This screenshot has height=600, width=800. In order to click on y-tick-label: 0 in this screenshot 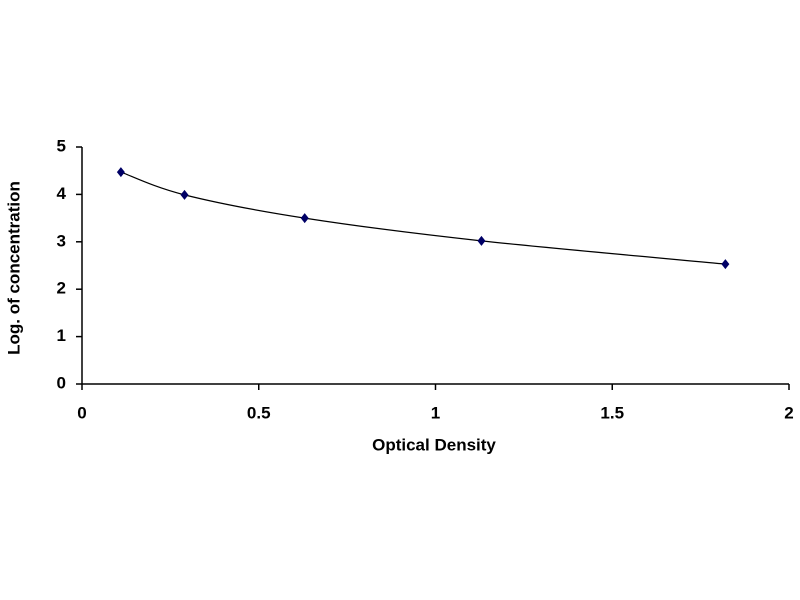, I will do `click(61, 382)`.